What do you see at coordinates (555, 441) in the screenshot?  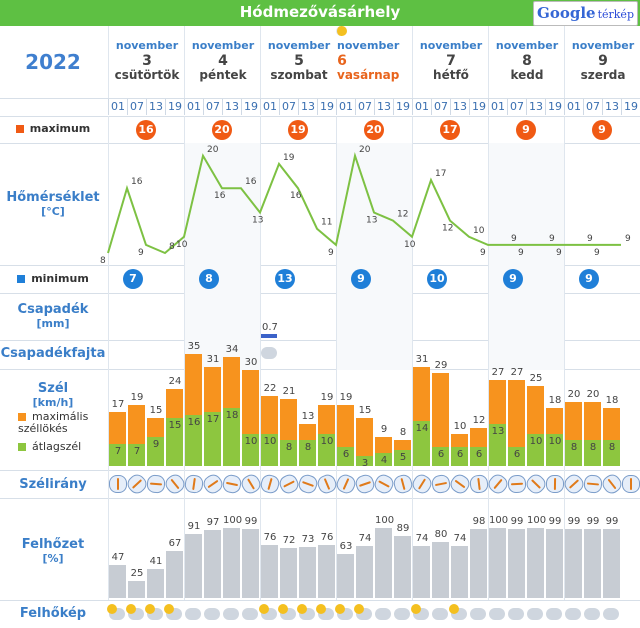 I see `avg-wind-value: 10` at bounding box center [555, 441].